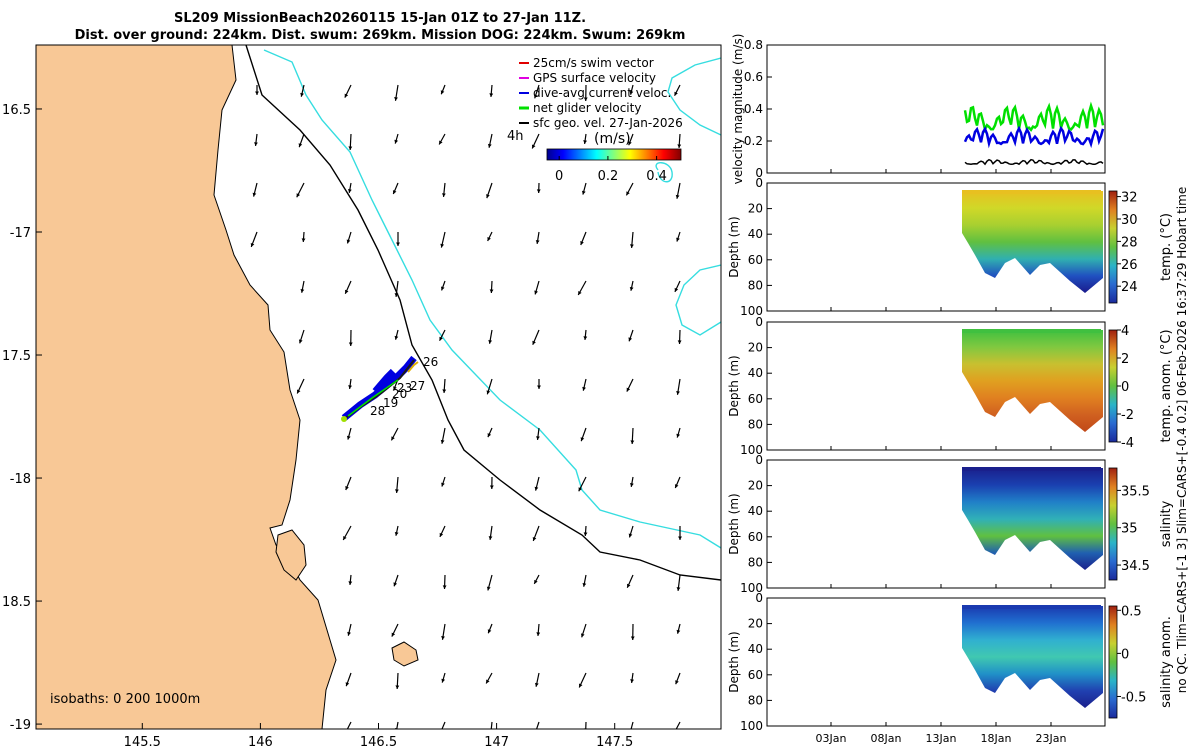 The image size is (1200, 750). Describe the element at coordinates (405, 654) in the screenshot. I see `palm-island` at that location.